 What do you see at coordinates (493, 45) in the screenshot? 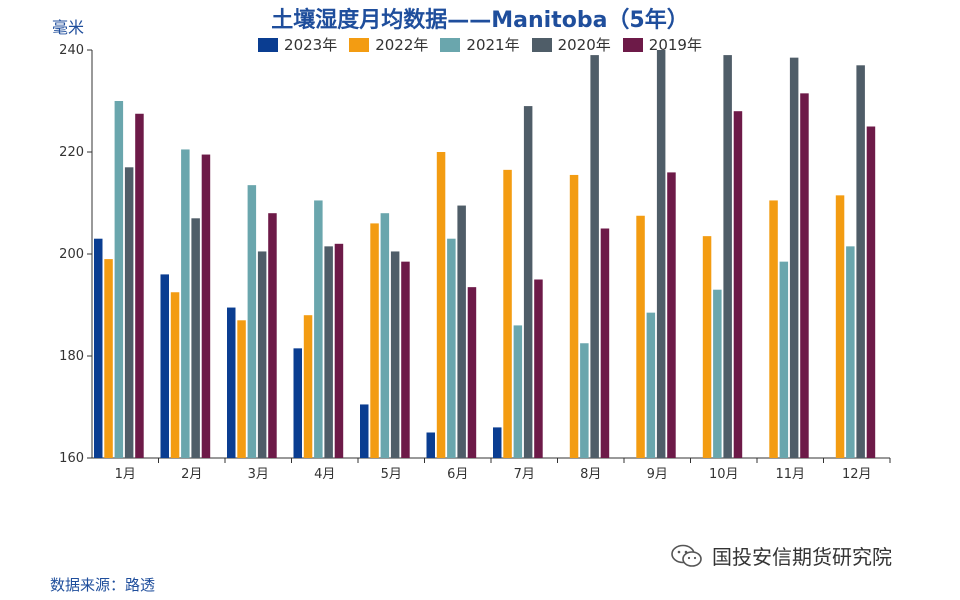
I see `legend-label: 2021年` at bounding box center [493, 45].